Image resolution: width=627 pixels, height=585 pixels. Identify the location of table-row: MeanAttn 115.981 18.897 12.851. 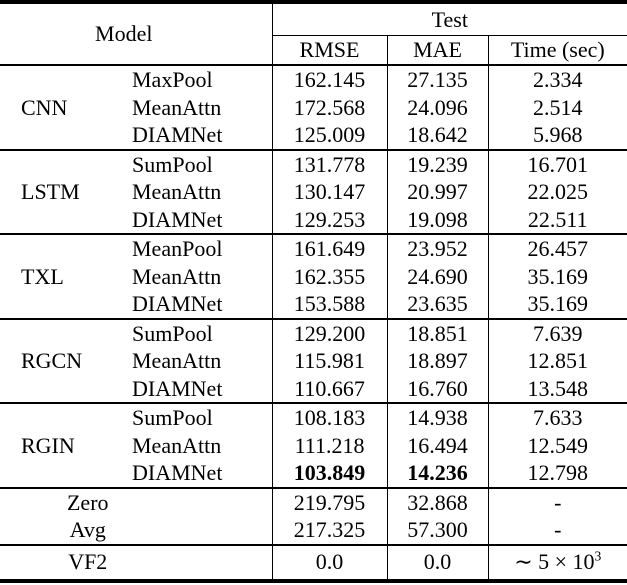
(313, 361).